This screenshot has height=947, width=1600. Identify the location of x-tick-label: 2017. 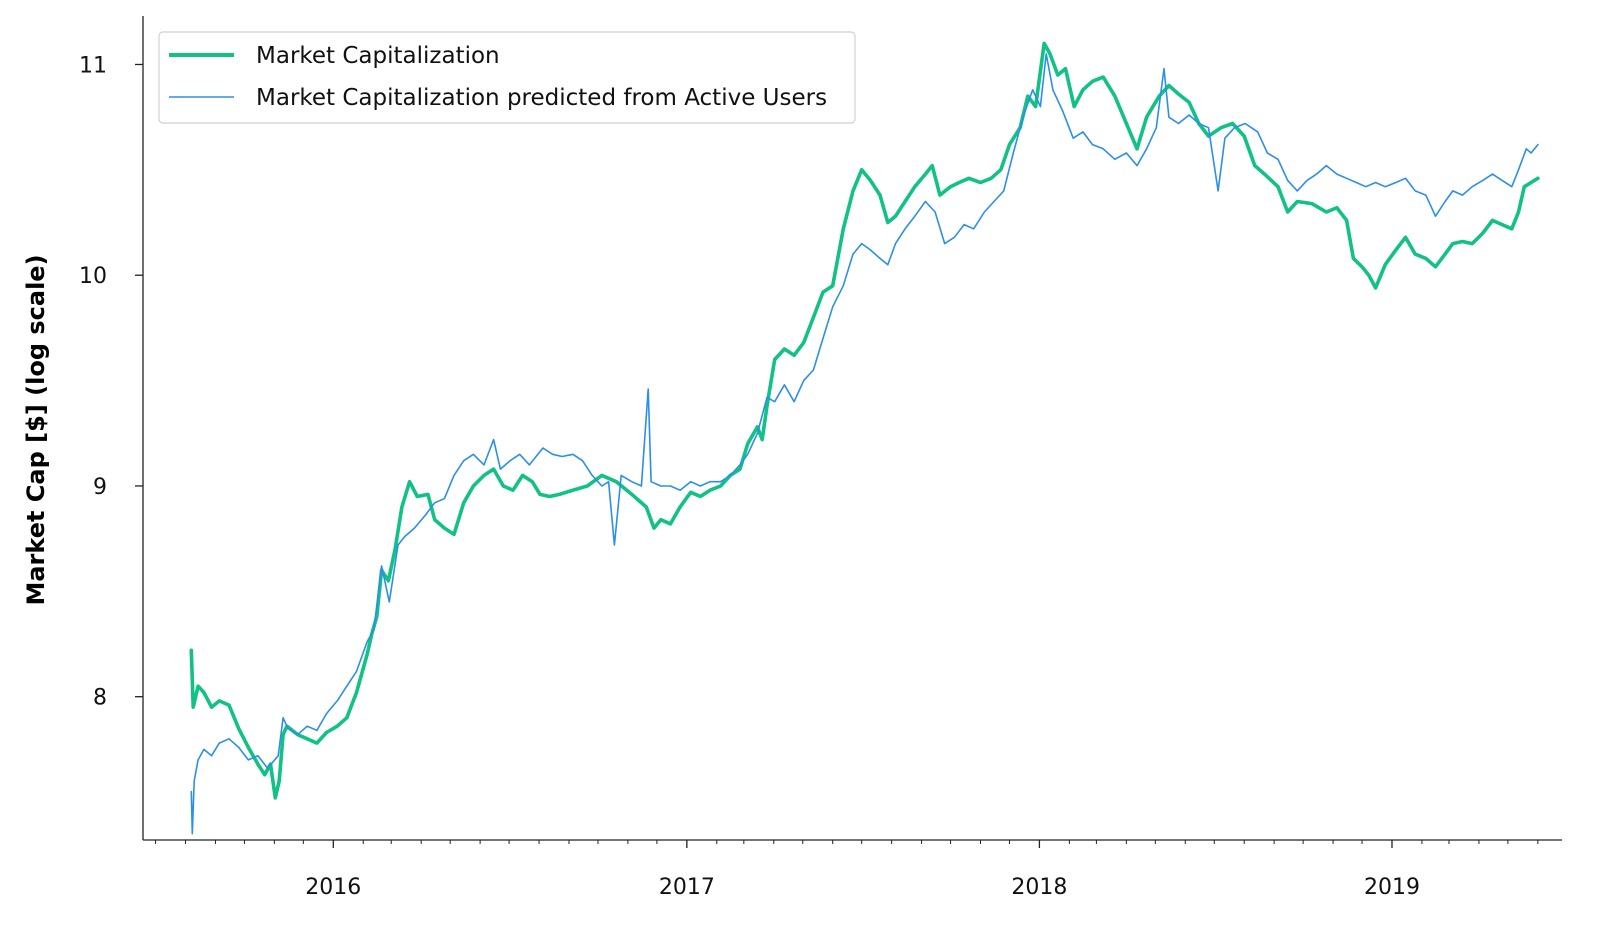
(687, 887).